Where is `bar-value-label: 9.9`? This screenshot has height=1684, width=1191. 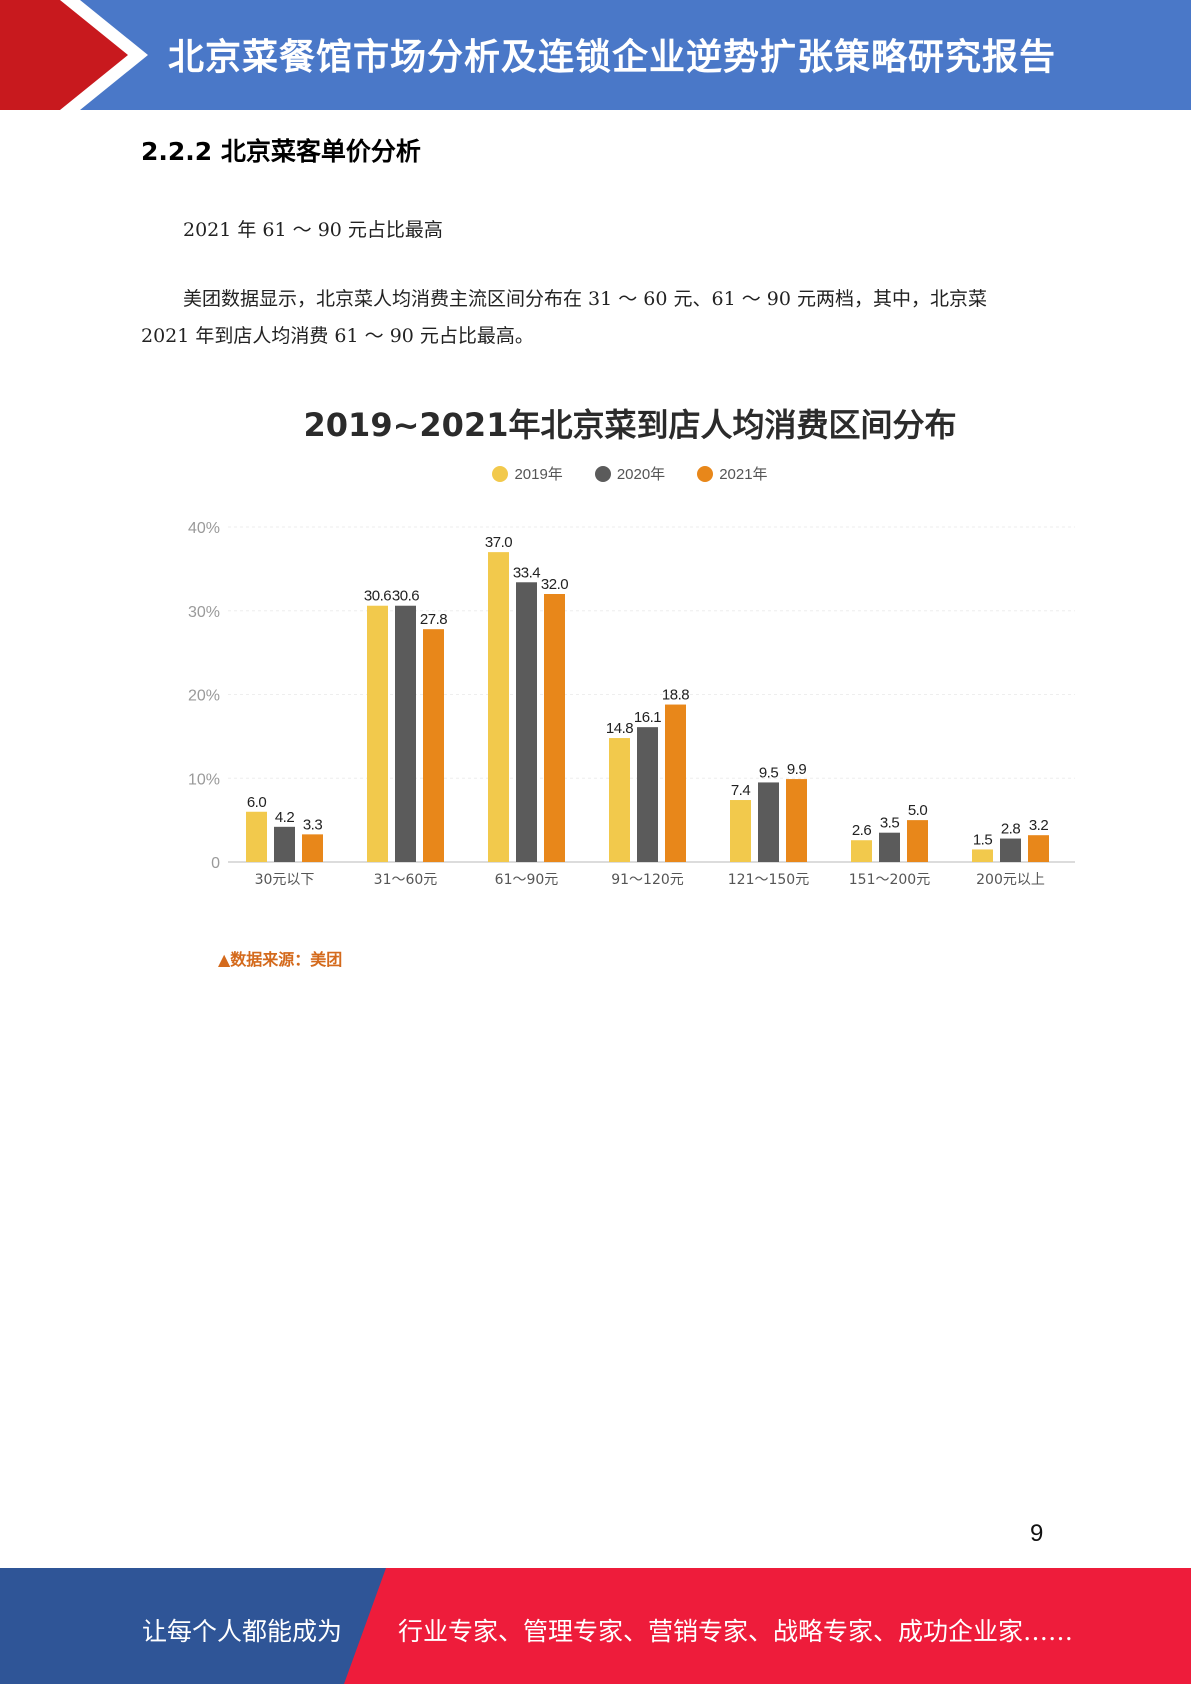
bar-value-label: 9.9 is located at coordinates (797, 769).